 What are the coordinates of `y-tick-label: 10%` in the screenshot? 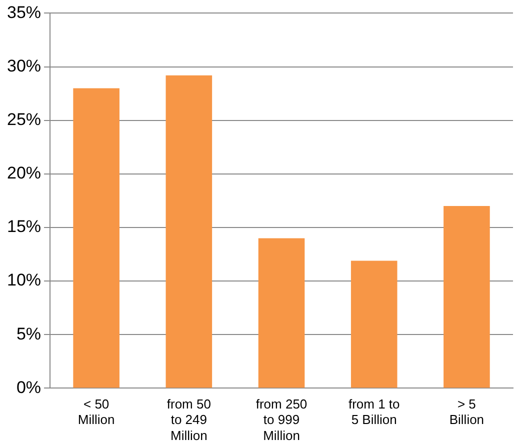 It's located at (24, 280).